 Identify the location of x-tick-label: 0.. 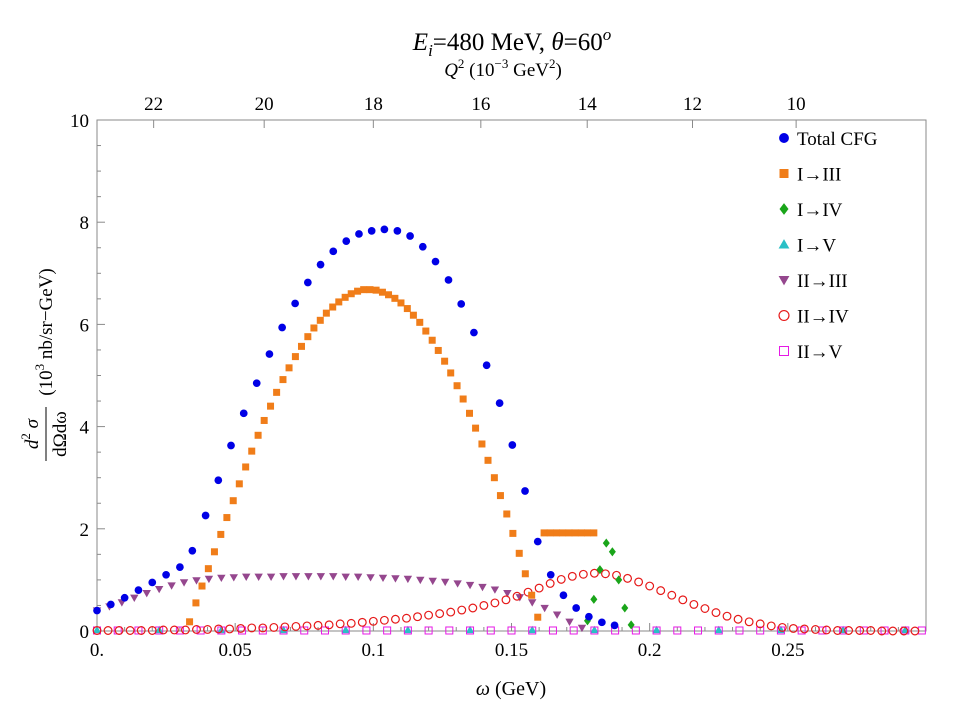
(97, 650).